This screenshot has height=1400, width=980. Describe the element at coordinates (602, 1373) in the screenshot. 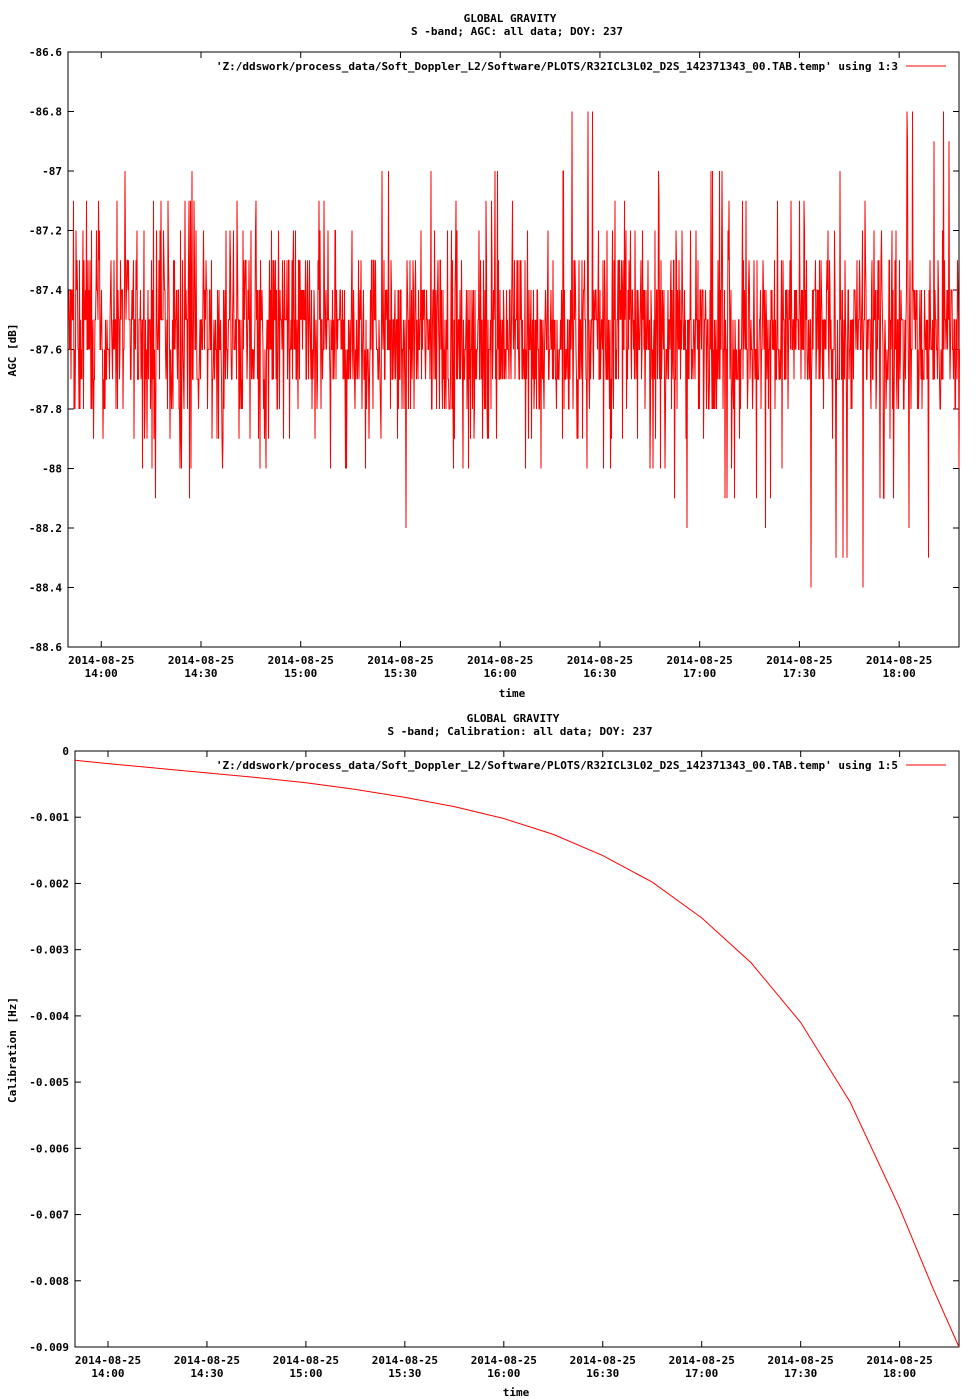

I see `calibration-x-tick-time: 16:30` at that location.